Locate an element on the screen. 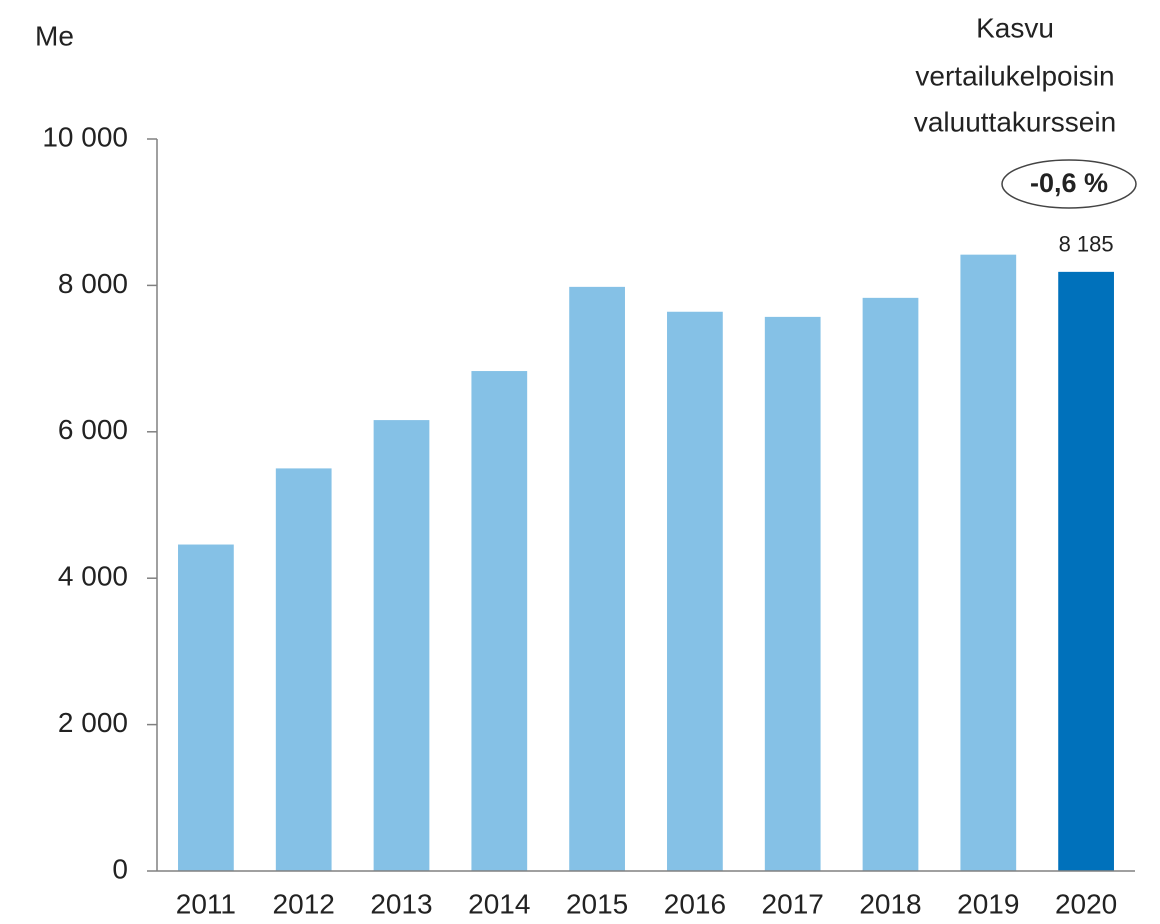  x-tick-label: 2015 is located at coordinates (597, 903).